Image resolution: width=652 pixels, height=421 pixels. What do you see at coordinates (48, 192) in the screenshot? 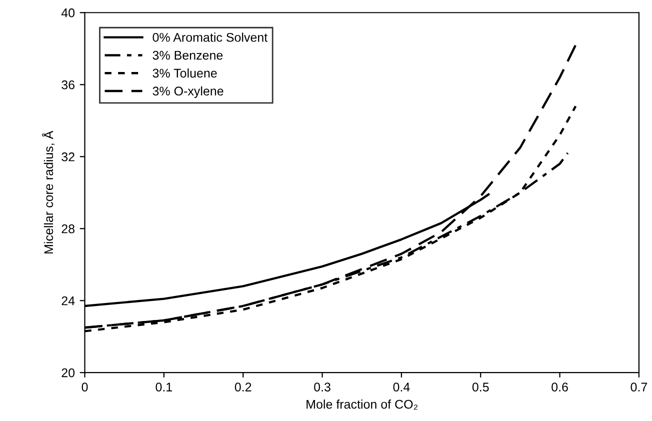
I see `y-axis-title: Micellar core radius, Å` at bounding box center [48, 192].